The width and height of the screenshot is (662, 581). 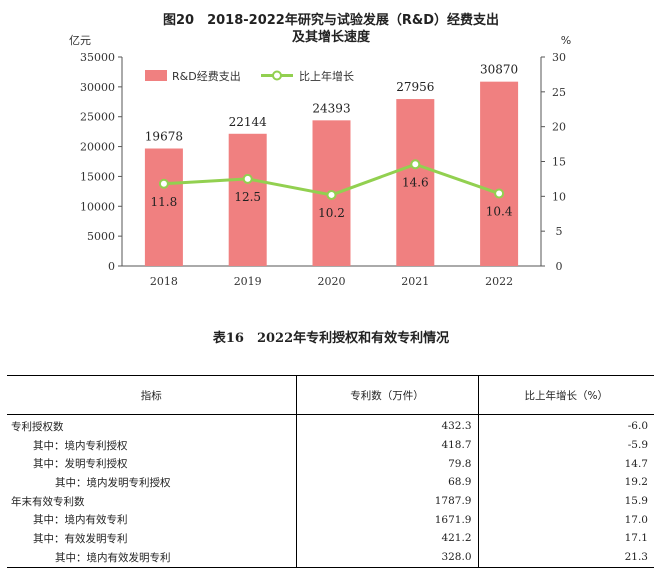 What do you see at coordinates (331, 213) in the screenshot?
I see `growth-value-label: 10.2` at bounding box center [331, 213].